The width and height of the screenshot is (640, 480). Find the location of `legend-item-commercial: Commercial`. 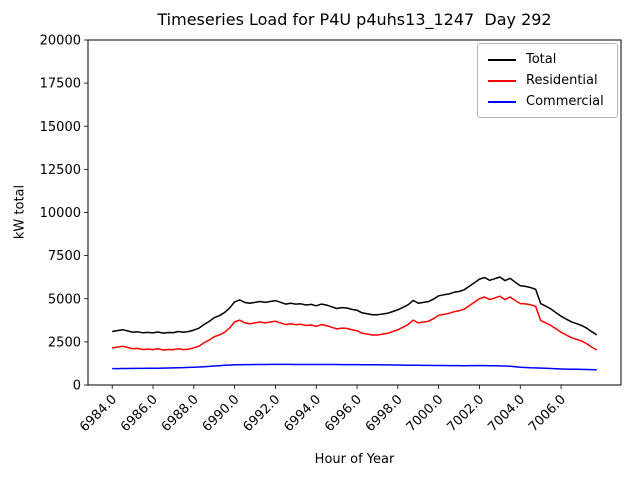

legend-item-commercial: Commercial is located at coordinates (547, 101).